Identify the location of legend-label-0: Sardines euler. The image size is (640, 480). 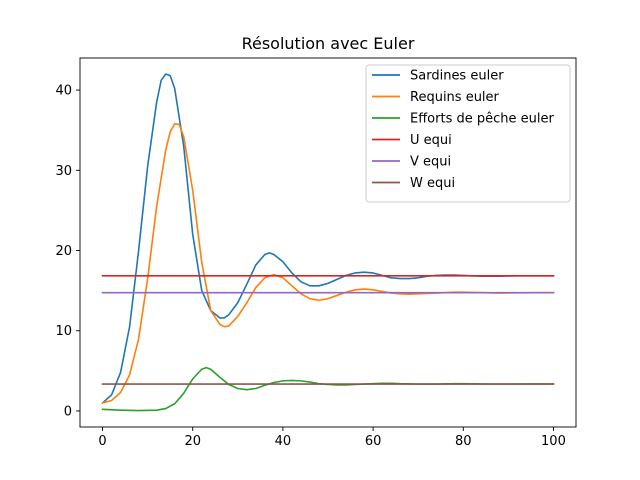
(457, 76).